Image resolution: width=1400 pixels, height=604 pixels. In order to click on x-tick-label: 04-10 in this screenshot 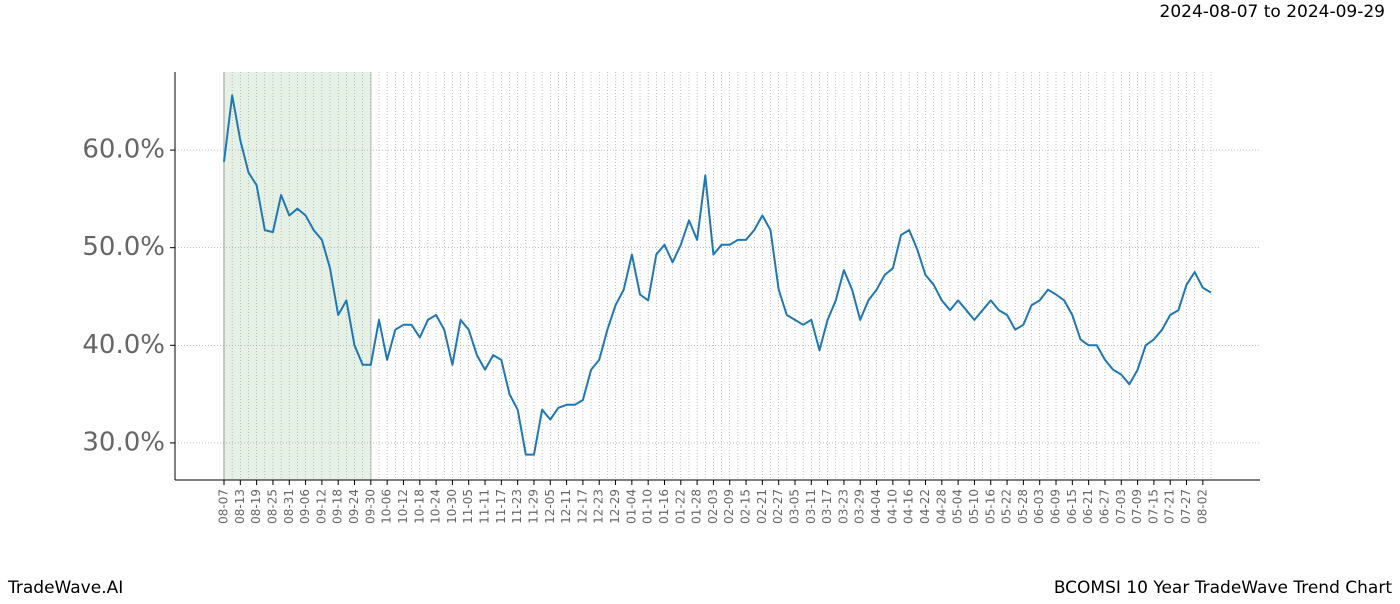, I will do `click(892, 506)`.